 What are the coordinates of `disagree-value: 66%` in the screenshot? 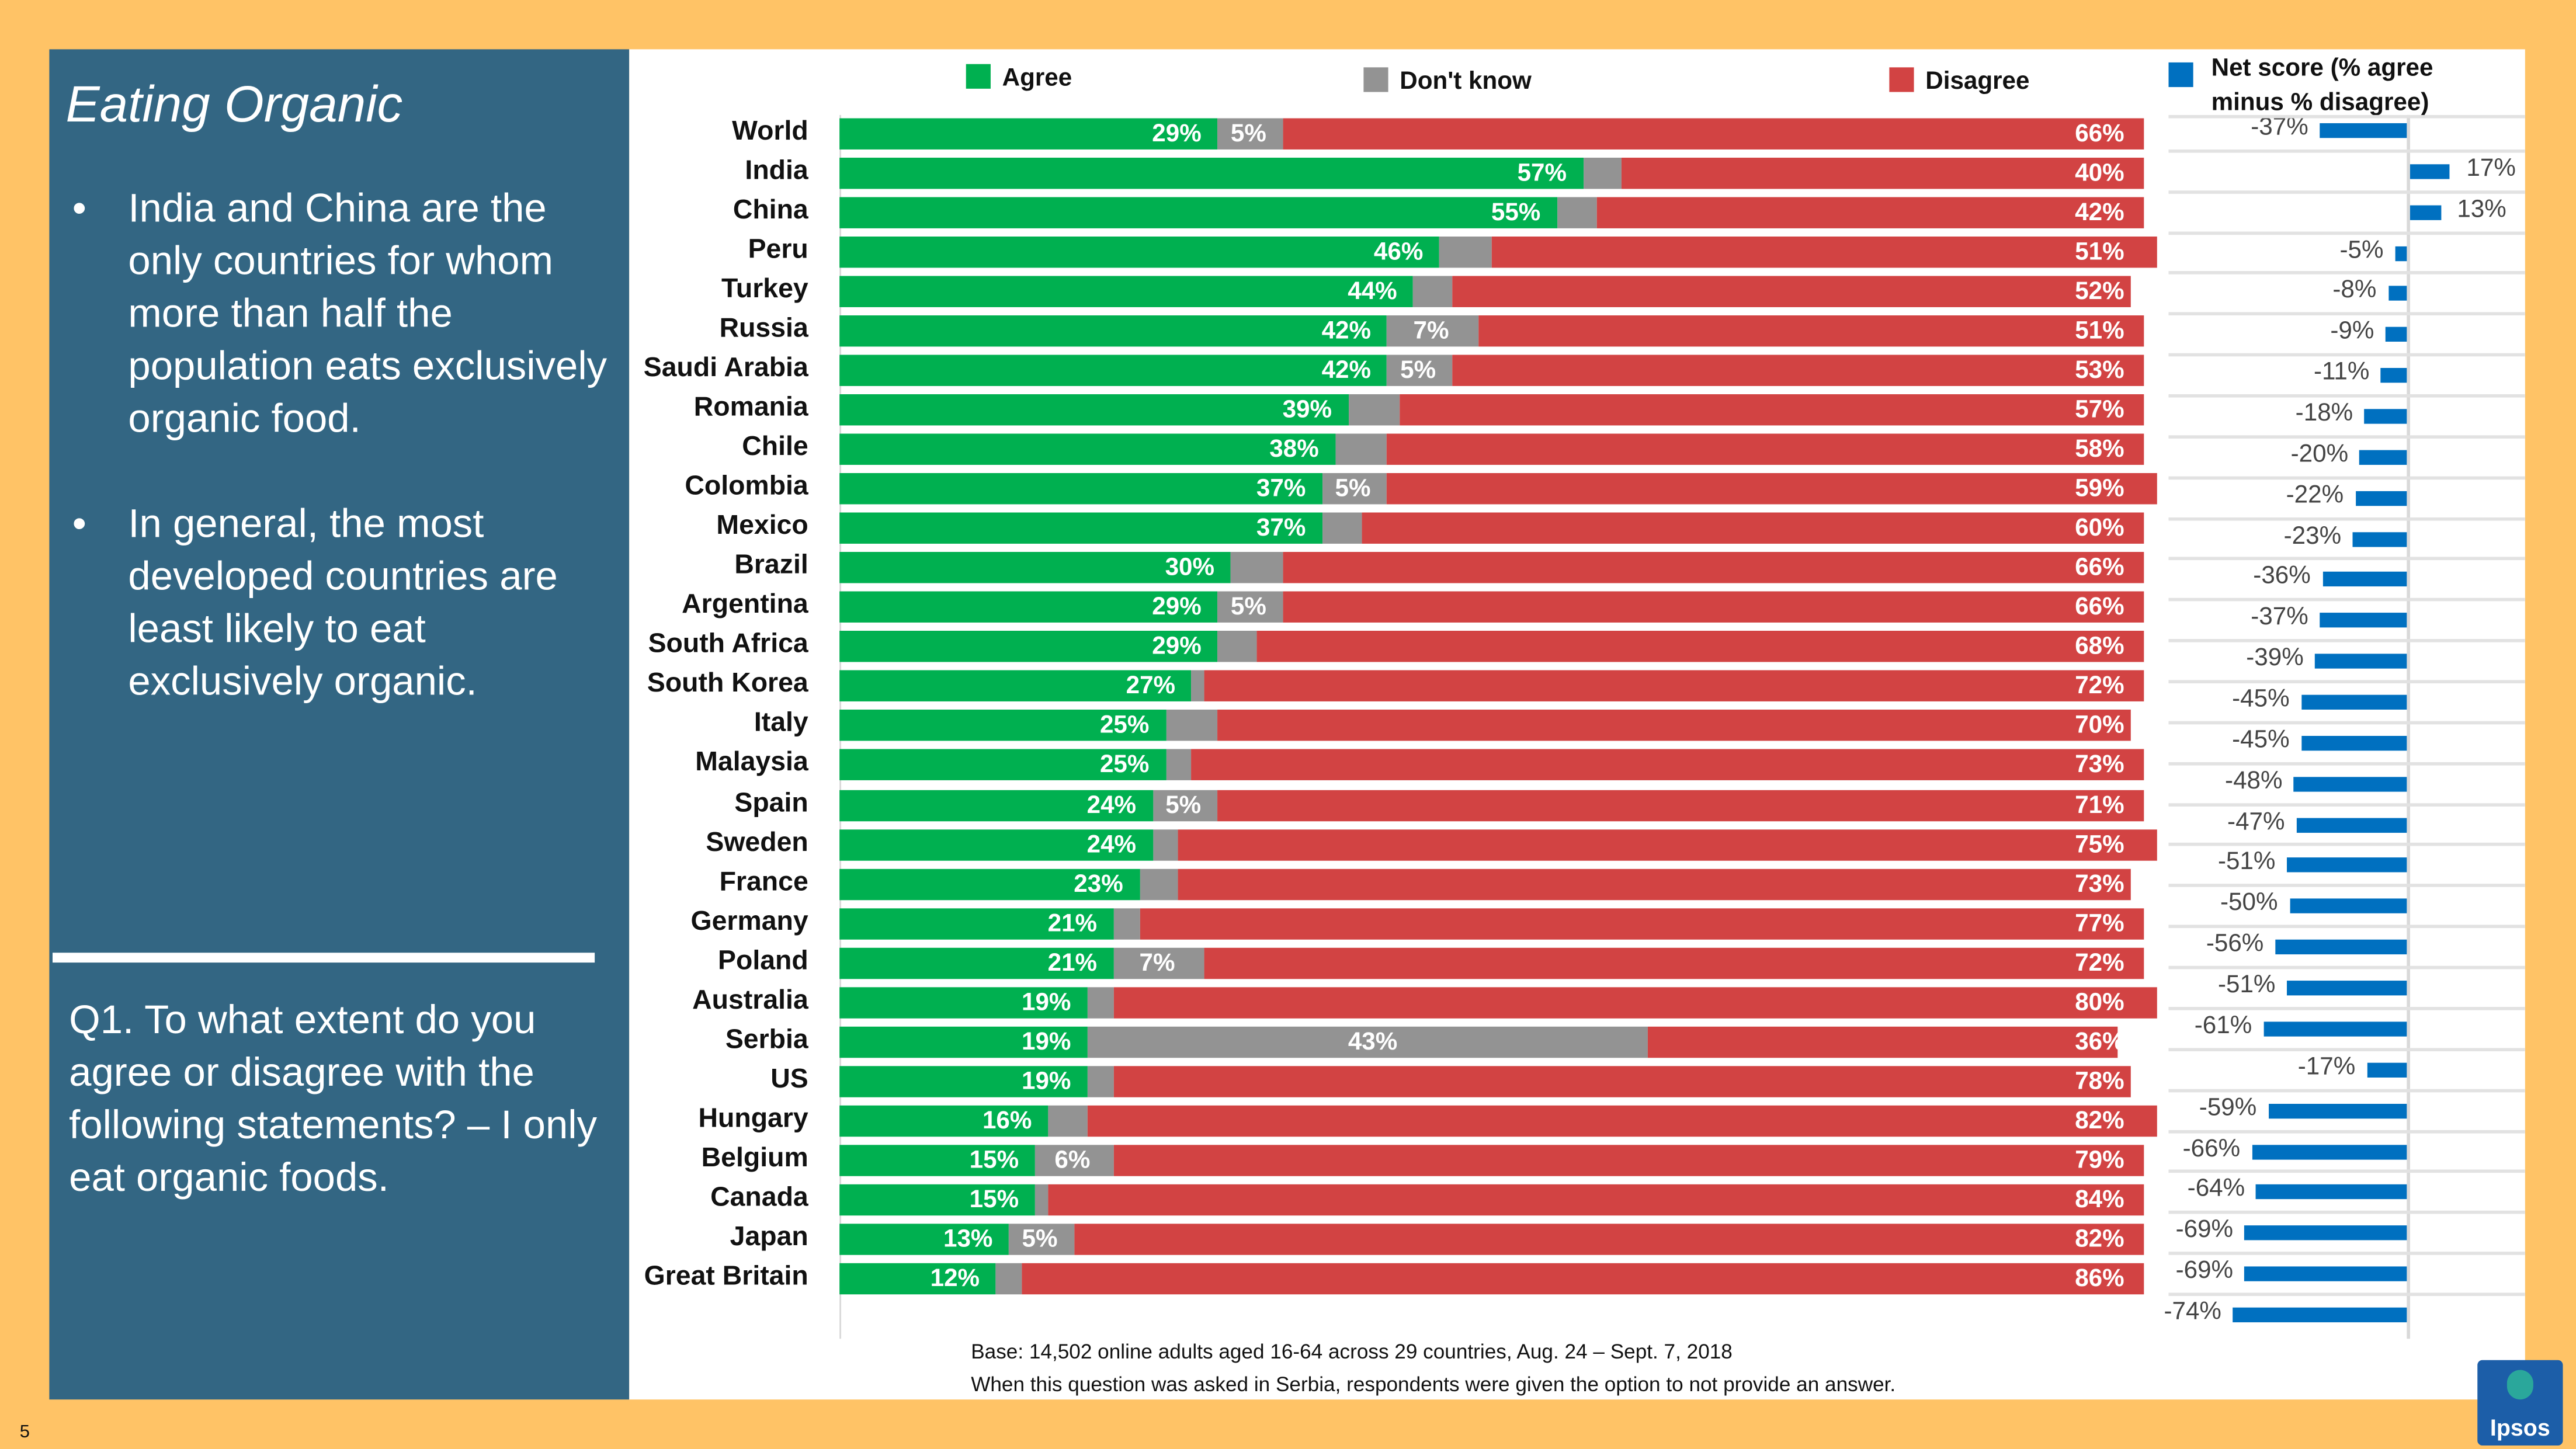 It's located at (2099, 568).